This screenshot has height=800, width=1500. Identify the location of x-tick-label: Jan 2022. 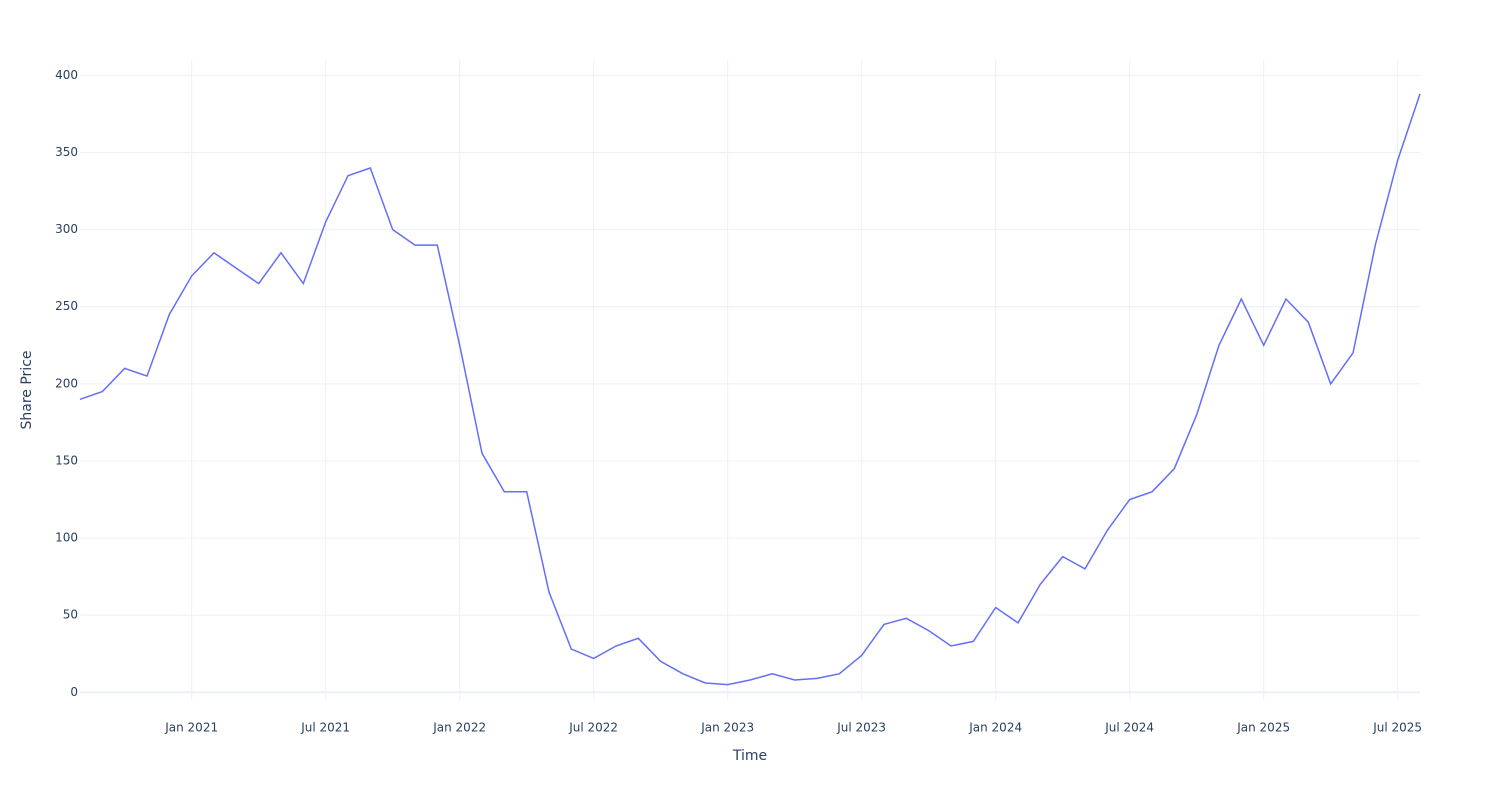
(459, 728).